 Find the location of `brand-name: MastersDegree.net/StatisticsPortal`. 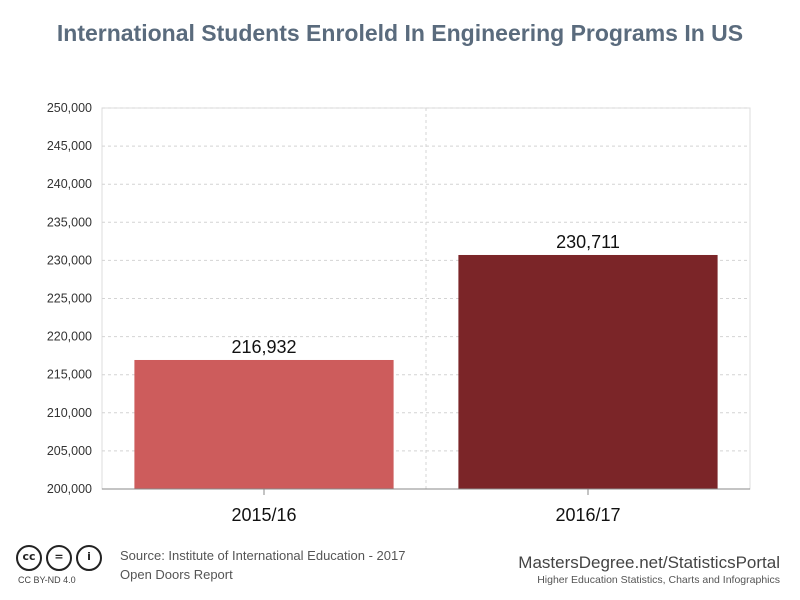

brand-name: MastersDegree.net/StatisticsPortal is located at coordinates (649, 562).